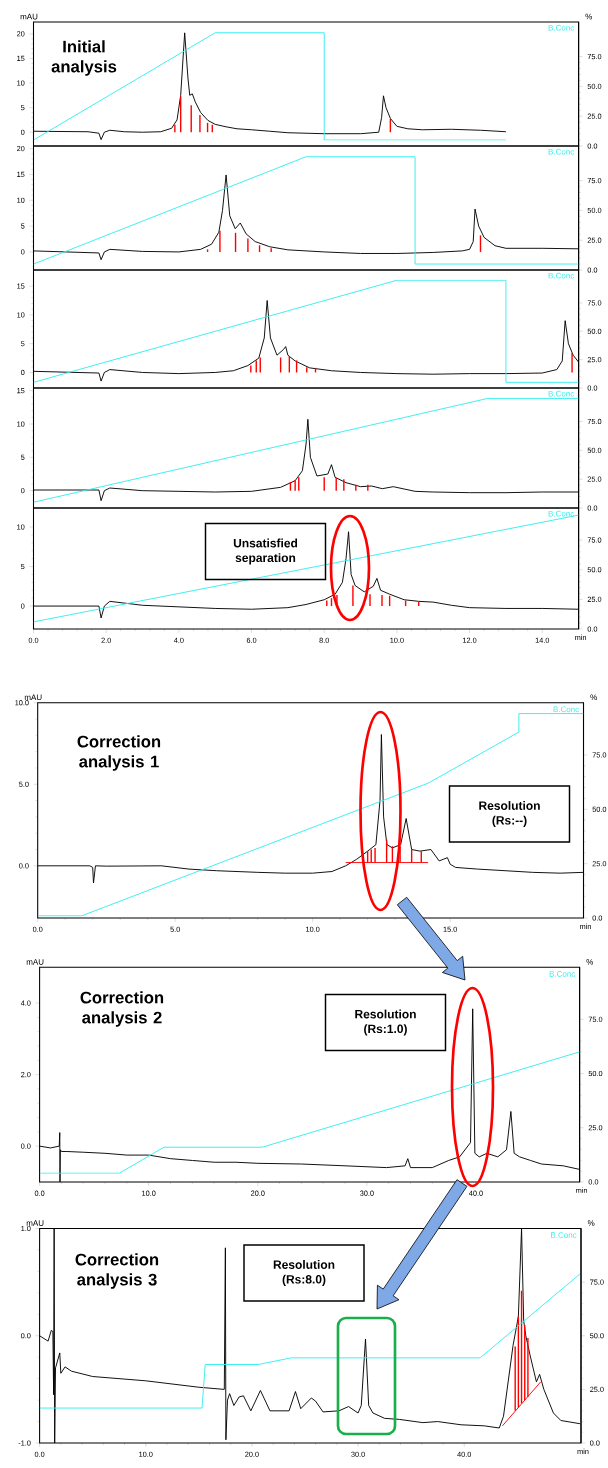  I want to click on annotation: Resolution (Rs:--), so click(509, 814).